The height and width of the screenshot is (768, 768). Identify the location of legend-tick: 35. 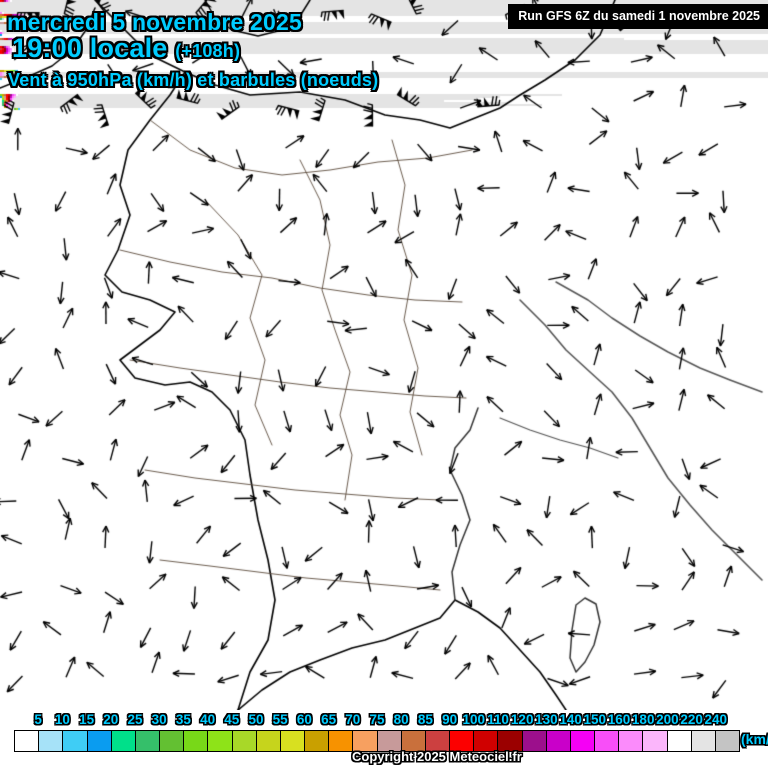
(183, 719).